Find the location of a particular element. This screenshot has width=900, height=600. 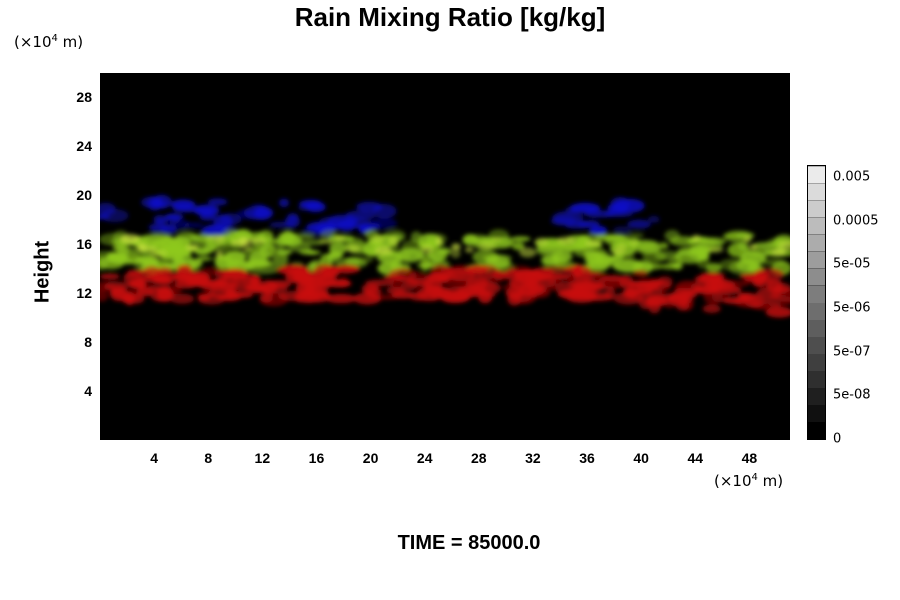

y-tick-label: 12 is located at coordinates (84, 293).